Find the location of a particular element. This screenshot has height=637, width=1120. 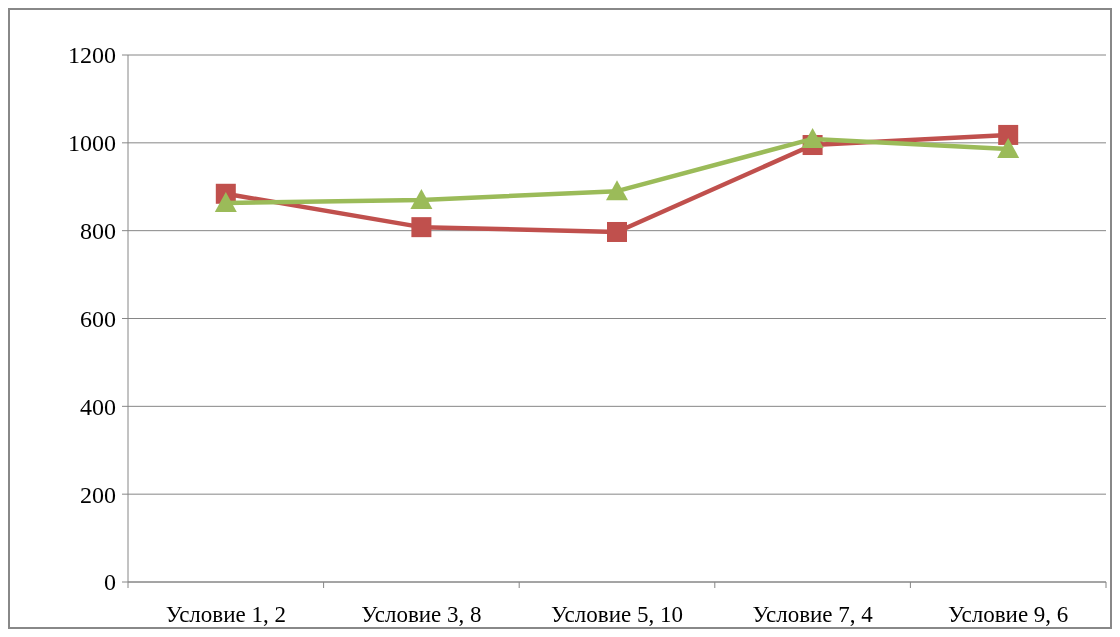

y-tick-label: 1000 is located at coordinates (92, 143).